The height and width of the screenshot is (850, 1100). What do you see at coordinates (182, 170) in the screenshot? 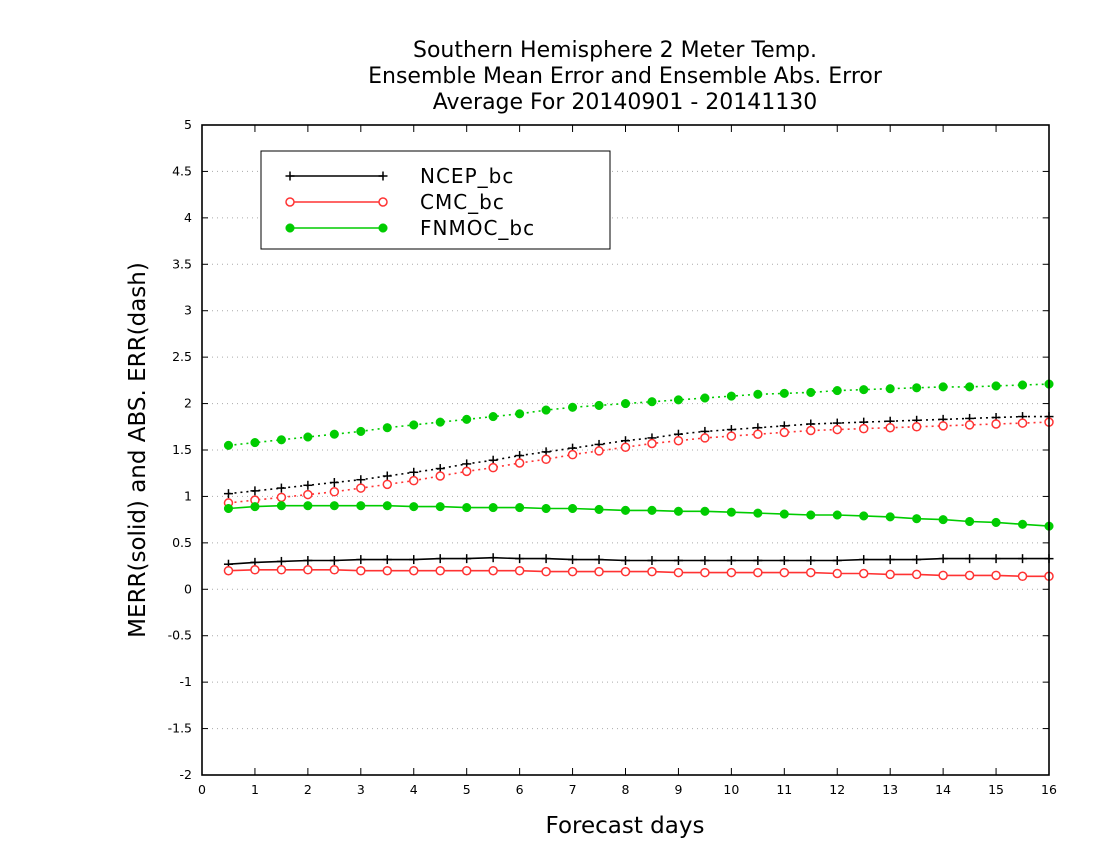
I see `y-tick-label: 4.5` at bounding box center [182, 170].